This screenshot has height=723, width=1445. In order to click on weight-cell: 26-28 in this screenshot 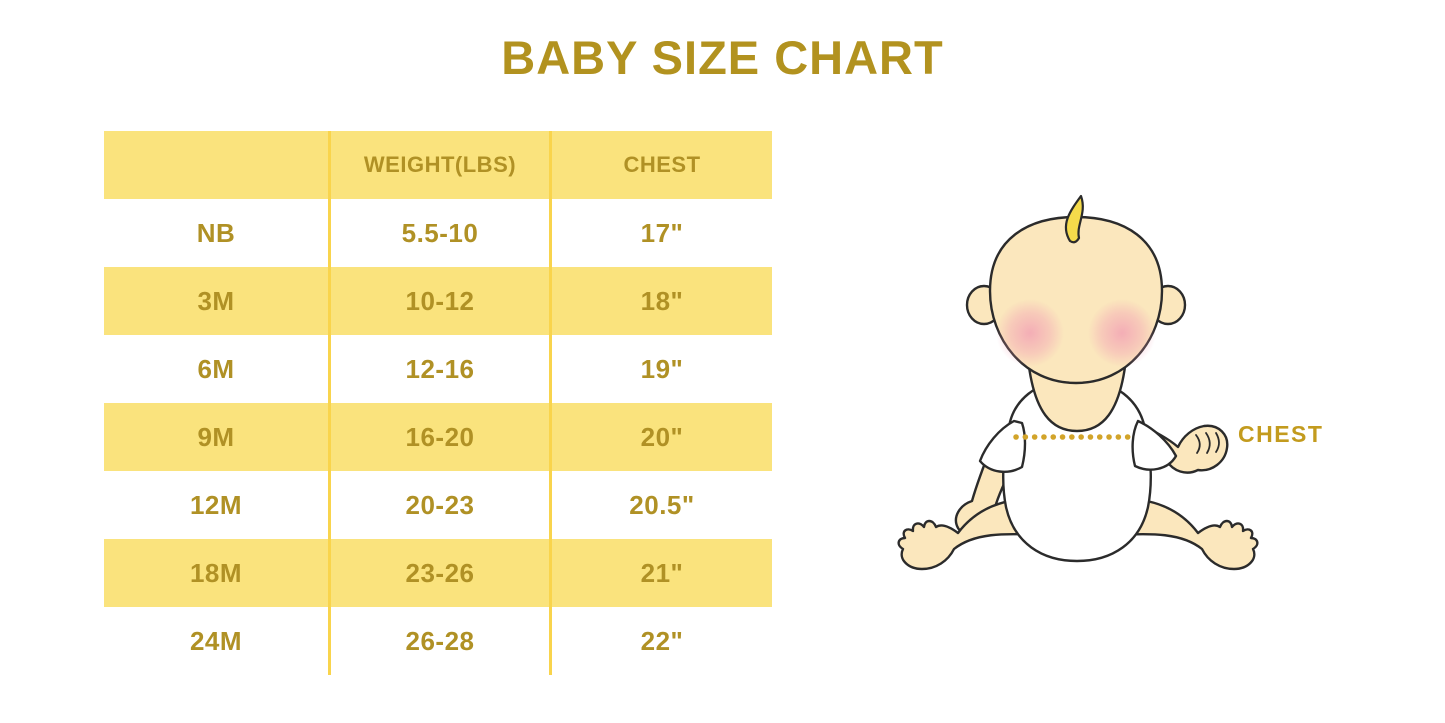, I will do `click(438, 641)`.